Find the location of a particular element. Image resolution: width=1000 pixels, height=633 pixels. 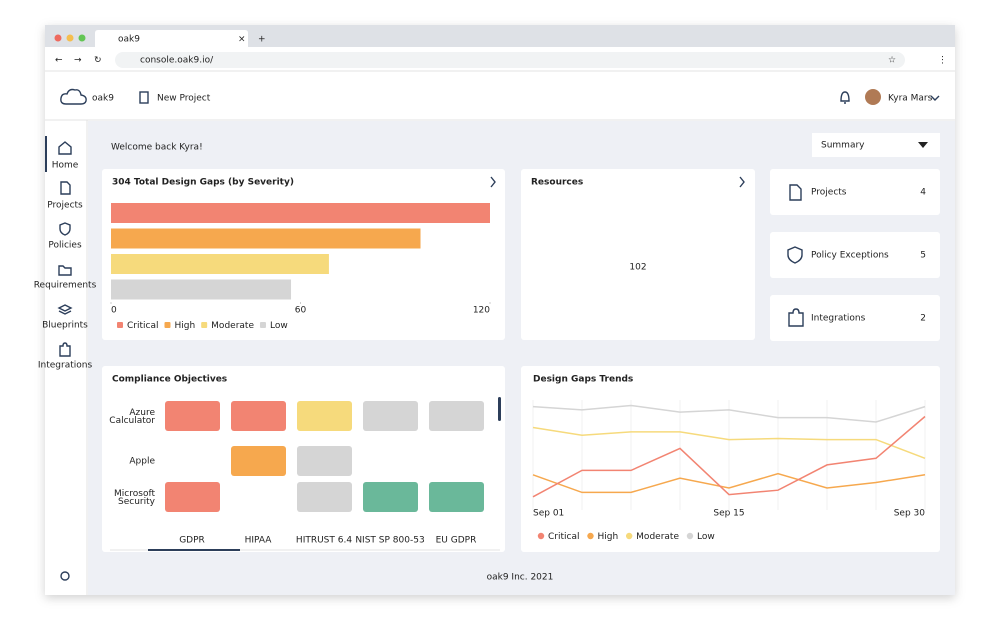

x-tick-label: Sep 30 is located at coordinates (910, 514).